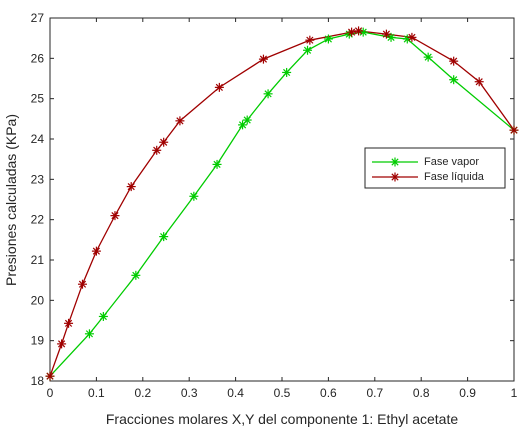 This screenshot has height=434, width=526. I want to click on y-tick-label: 18, so click(38, 381).